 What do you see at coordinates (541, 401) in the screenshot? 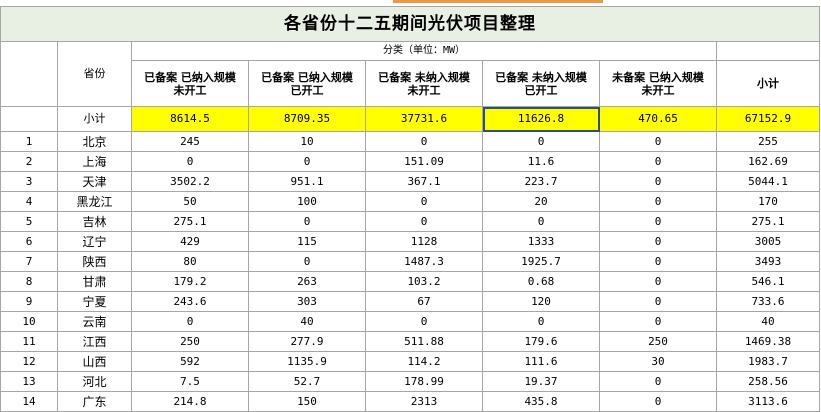
I see `row-value: 435.8` at bounding box center [541, 401].